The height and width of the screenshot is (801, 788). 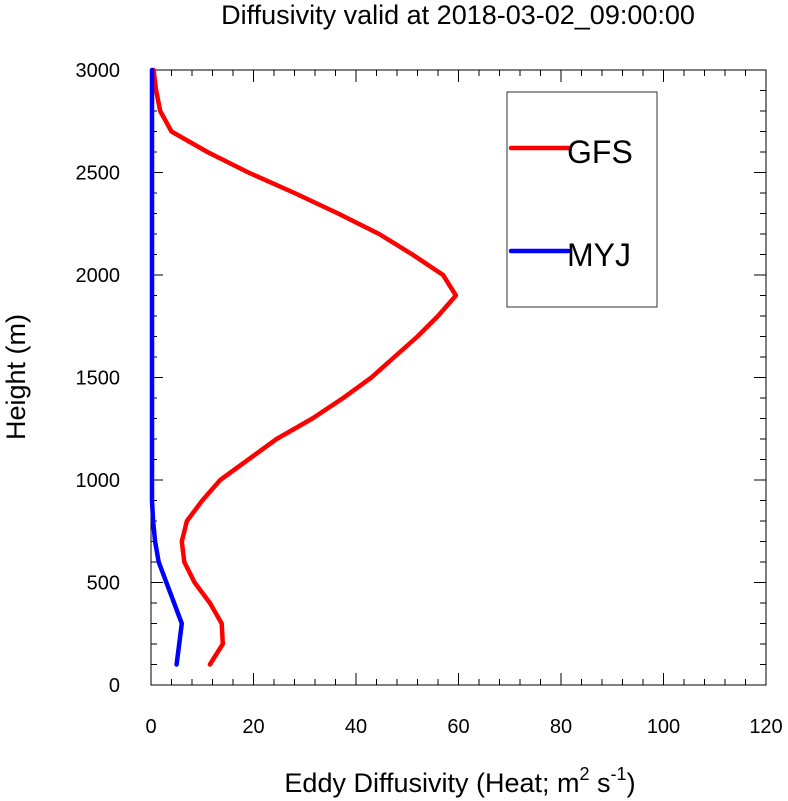 What do you see at coordinates (599, 255) in the screenshot?
I see `legend-label-myj: MYJ` at bounding box center [599, 255].